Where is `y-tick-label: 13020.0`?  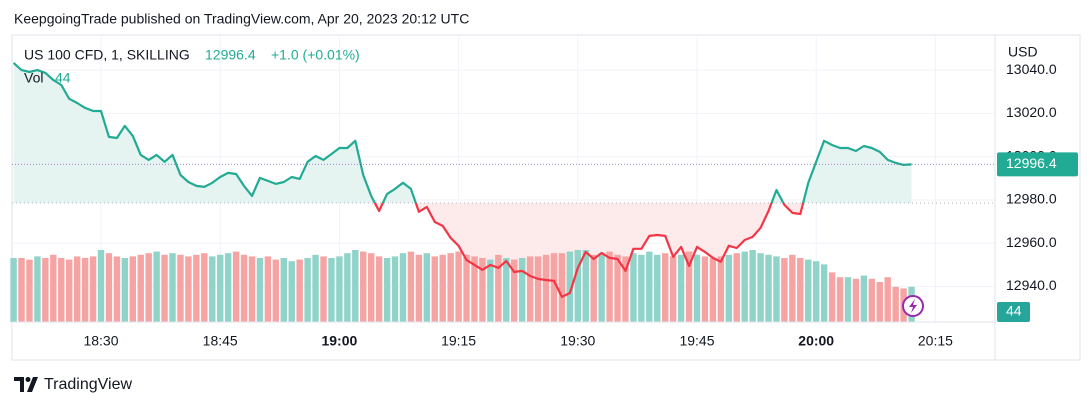
y-tick-label: 13020.0 is located at coordinates (1031, 112).